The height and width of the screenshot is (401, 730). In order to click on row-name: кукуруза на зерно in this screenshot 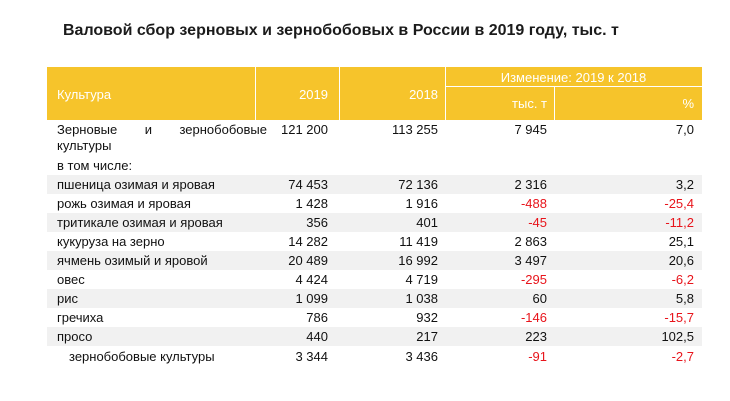, I will do `click(111, 241)`.